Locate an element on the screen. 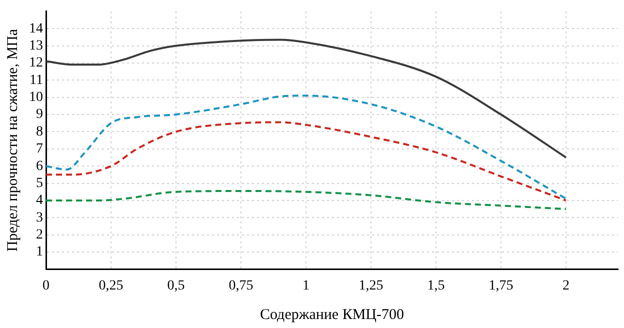  y-tick-label: 11 is located at coordinates (36, 80).